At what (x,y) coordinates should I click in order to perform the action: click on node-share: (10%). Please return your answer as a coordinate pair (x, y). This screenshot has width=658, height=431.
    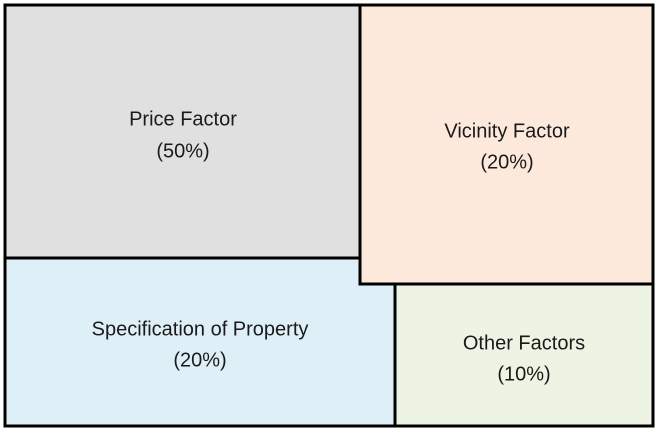
    Looking at the image, I should click on (523, 374).